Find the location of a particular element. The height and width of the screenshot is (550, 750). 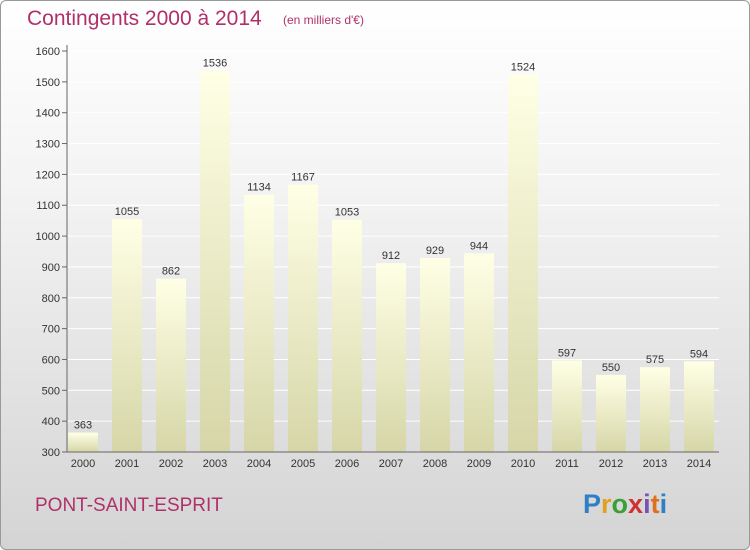

proxiti-logo: Proxiti is located at coordinates (625, 504).